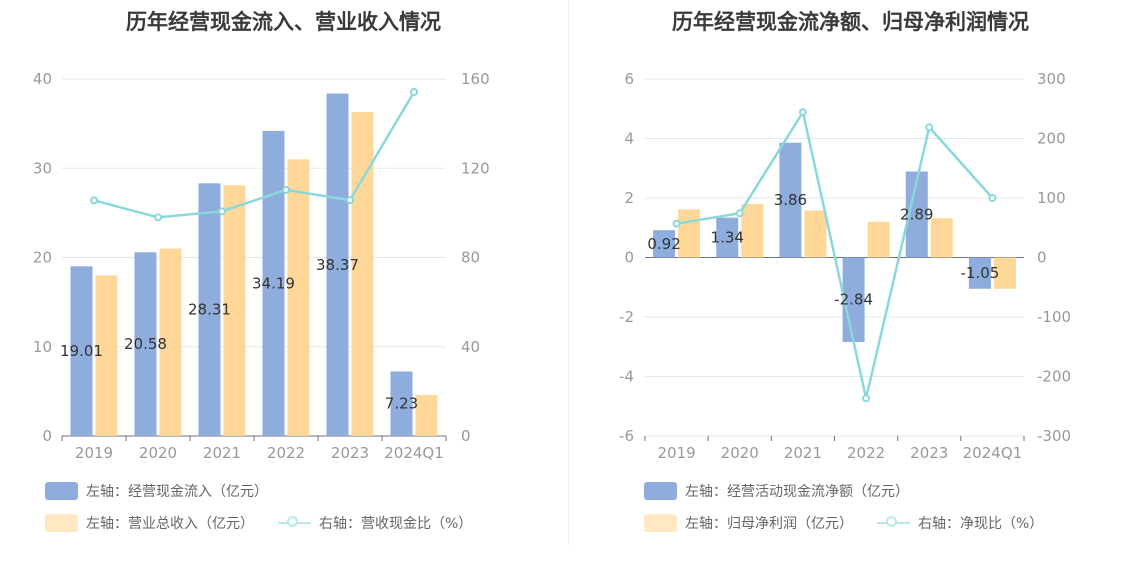 Image resolution: width=1134 pixels, height=582 pixels. Describe the element at coordinates (850, 22) in the screenshot. I see `right-chart-title: 历年经营现金流净额、归母净利润情况` at that location.